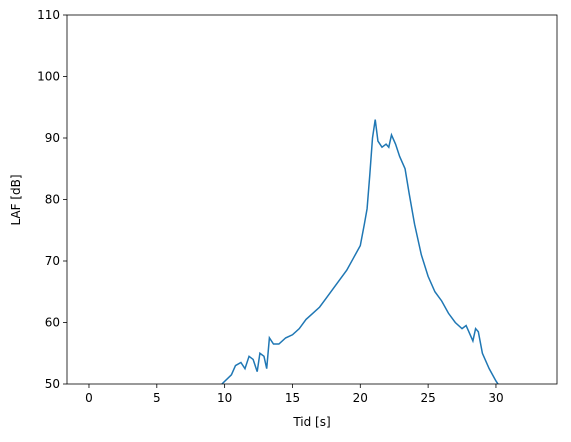 The width and height of the screenshot is (571, 442). Describe the element at coordinates (48, 77) in the screenshot. I see `y-tick-label: 100` at that location.